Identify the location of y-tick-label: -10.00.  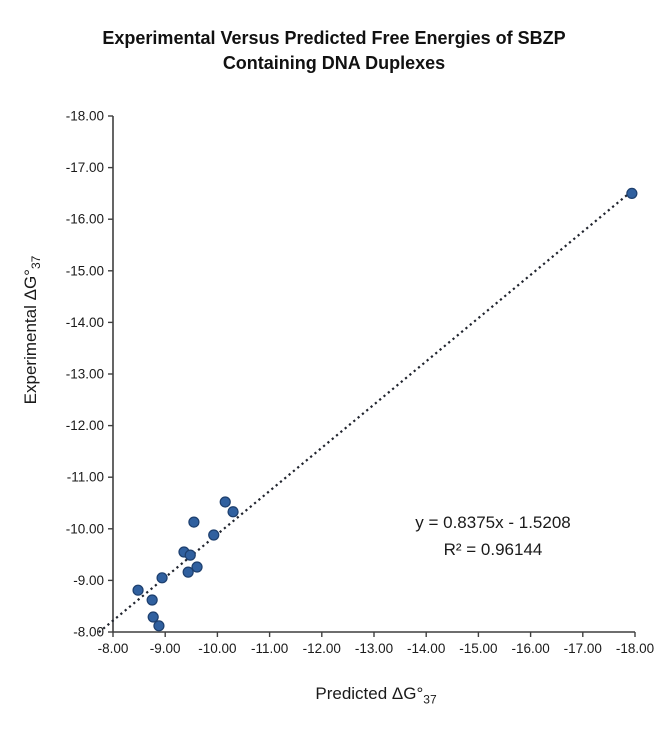
(85, 528).